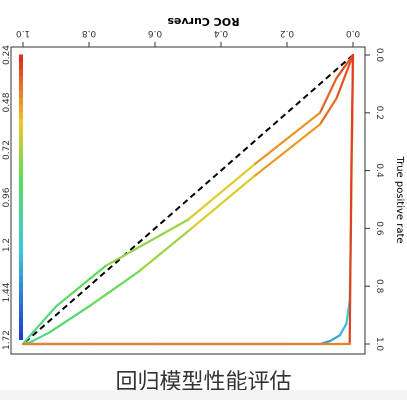 The image size is (407, 400). Describe the element at coordinates (379, 113) in the screenshot. I see `y-tick-label: 0.2` at that location.